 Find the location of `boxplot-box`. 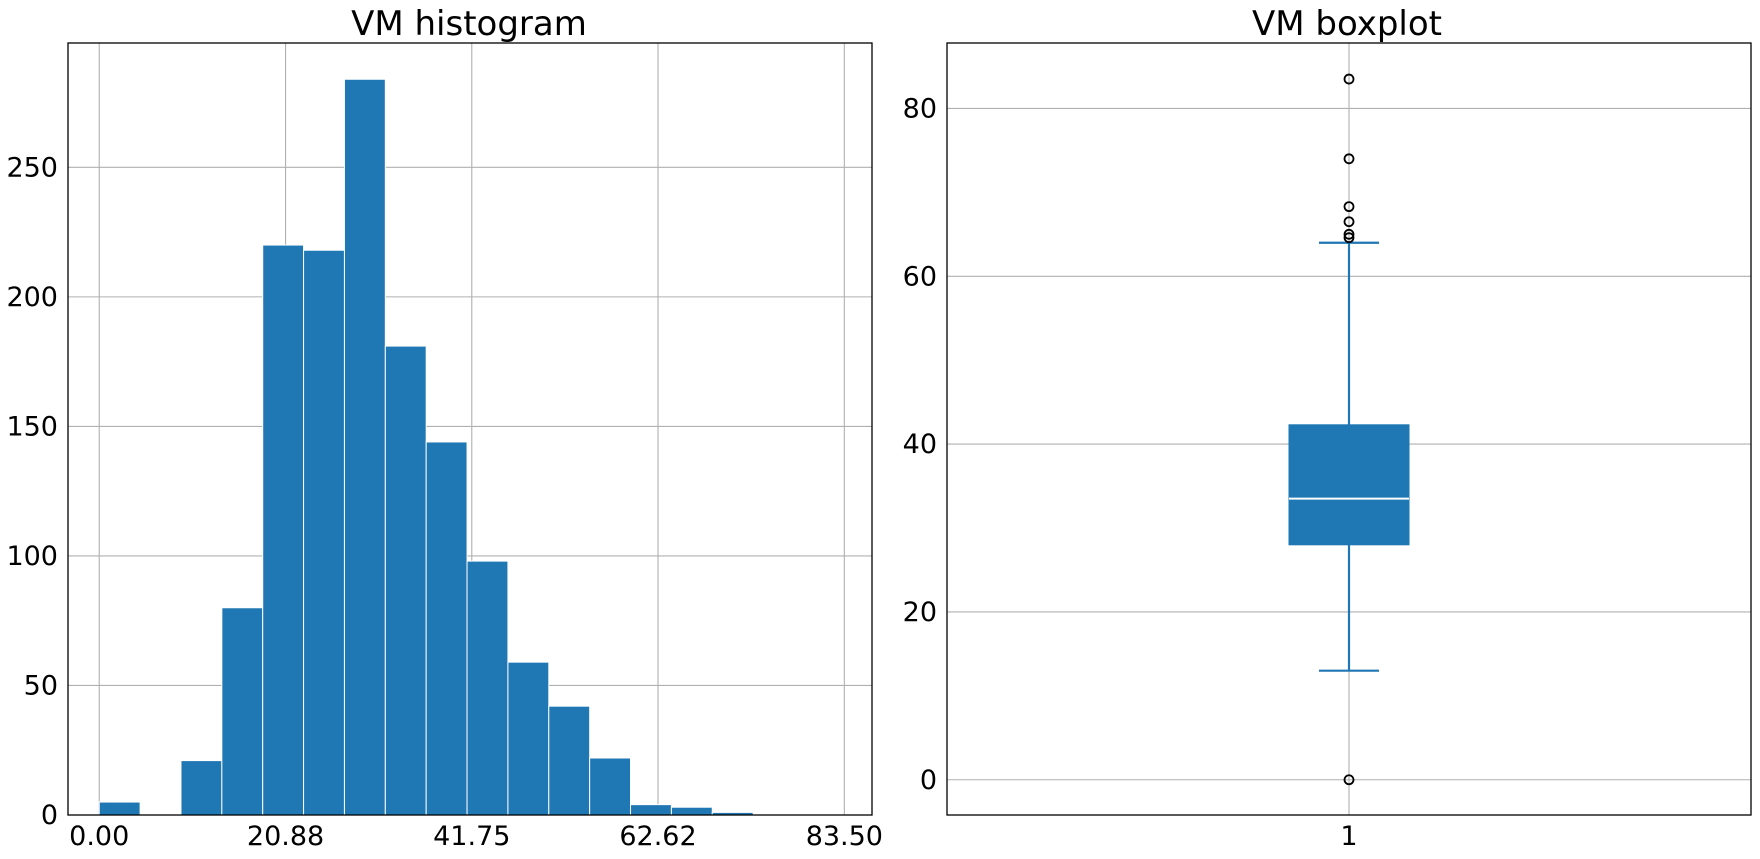

boxplot-box is located at coordinates (1349, 485).